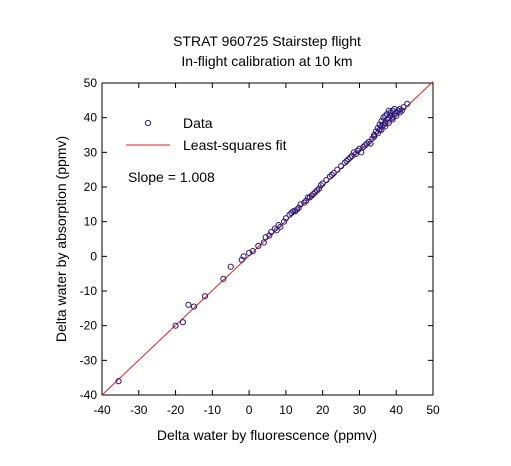 The image size is (511, 466). Describe the element at coordinates (198, 123) in the screenshot. I see `legend-data-label: Data` at that location.